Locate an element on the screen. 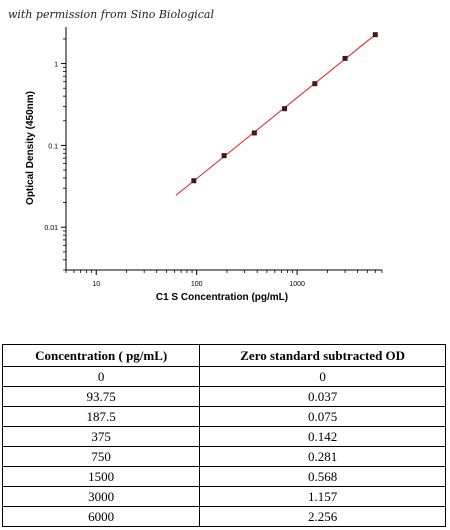 This screenshot has height=530, width=450. concentration-cell: 93.75 is located at coordinates (101, 396).